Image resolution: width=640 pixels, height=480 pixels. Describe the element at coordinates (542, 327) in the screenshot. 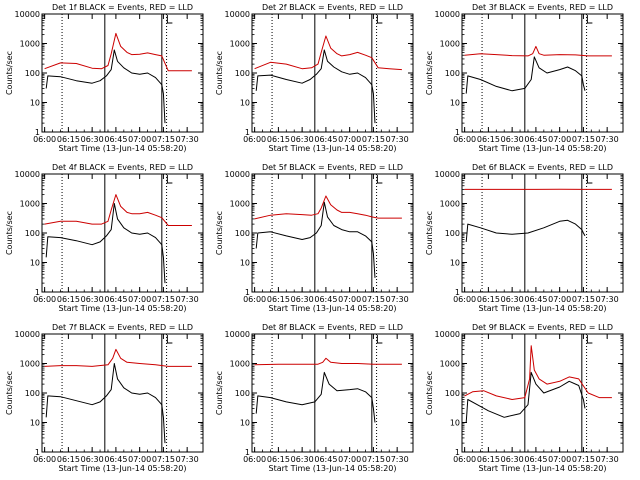

I see `panel-title: Det 9f BLACK = Events, RED = LLD` at that location.